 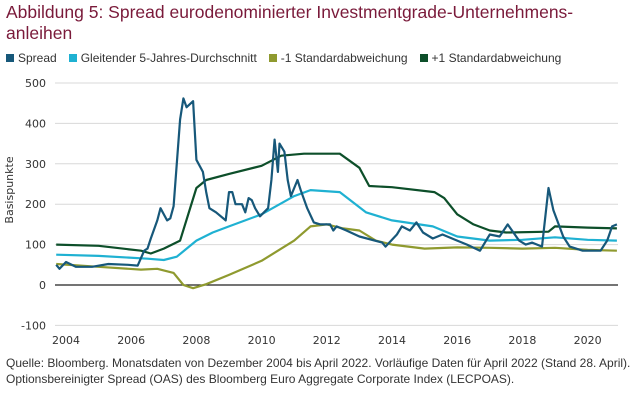 I want to click on legend-item-minus-sd: -1 Standardabweichung, so click(x=338, y=58).